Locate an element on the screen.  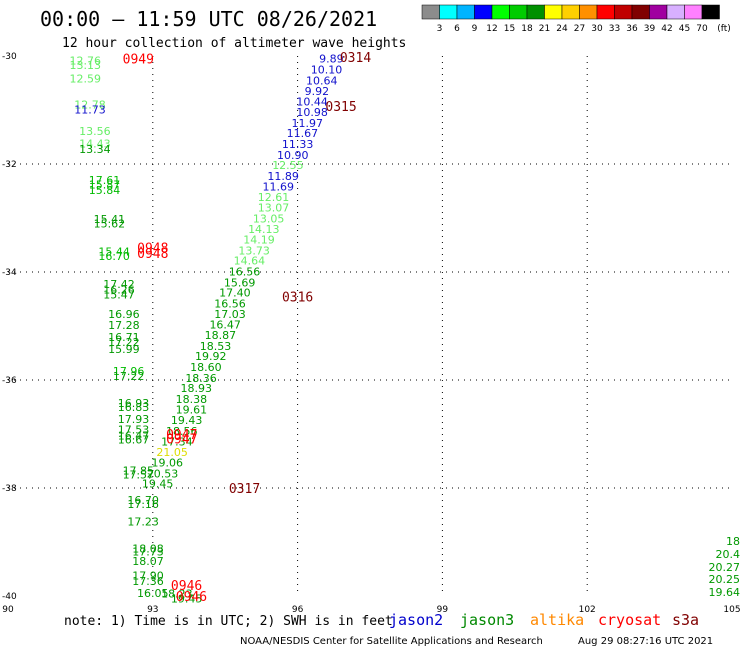
swh-value: 15.87 is located at coordinates (105, 185).